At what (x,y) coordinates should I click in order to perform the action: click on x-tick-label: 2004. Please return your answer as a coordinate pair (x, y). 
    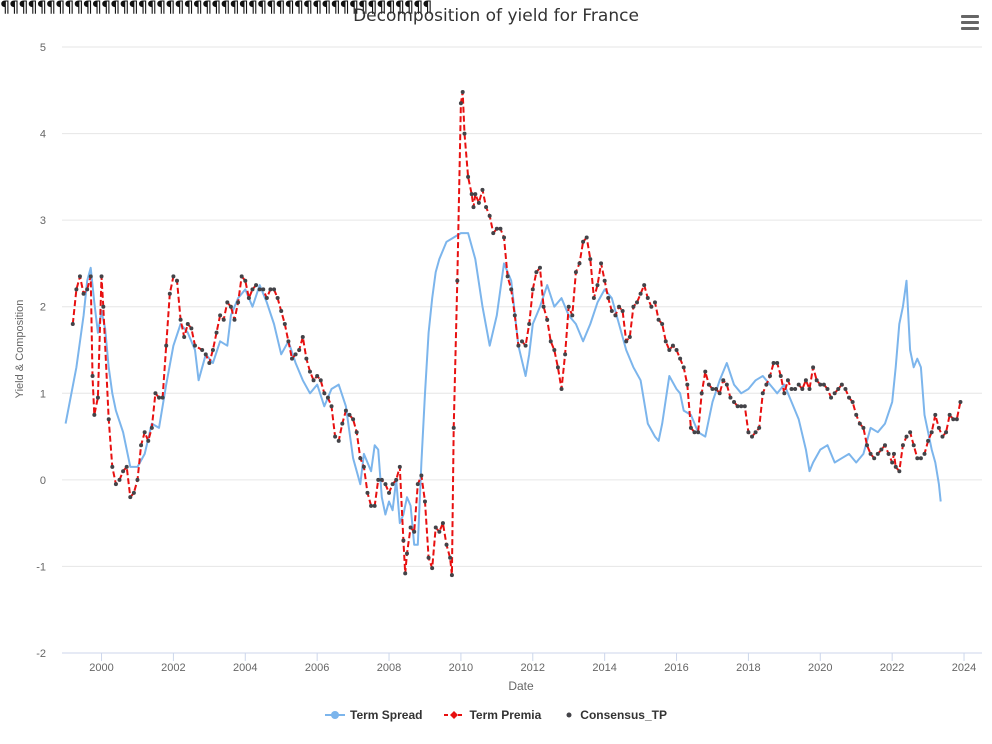
    Looking at the image, I should click on (245, 668).